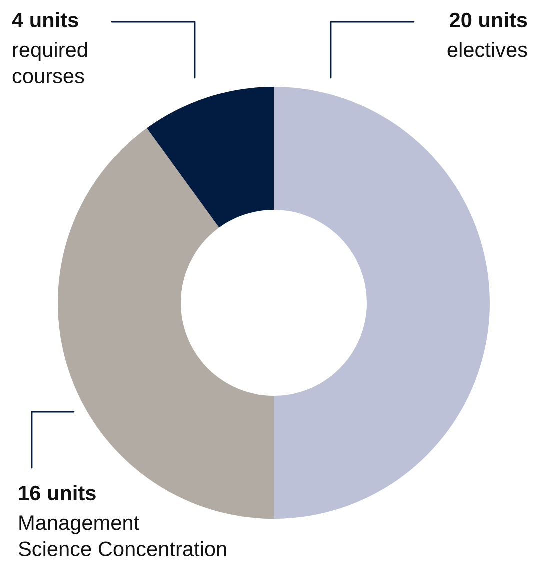 The image size is (534, 573). Describe the element at coordinates (45, 20) in the screenshot. I see `data-label: 4 units` at that location.